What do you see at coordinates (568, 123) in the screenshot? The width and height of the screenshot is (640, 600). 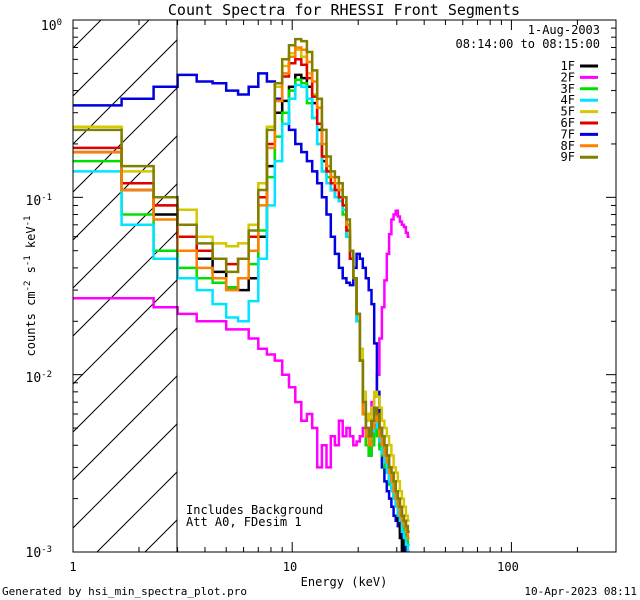 I see `legend-label-6F: 6F` at bounding box center [568, 123].